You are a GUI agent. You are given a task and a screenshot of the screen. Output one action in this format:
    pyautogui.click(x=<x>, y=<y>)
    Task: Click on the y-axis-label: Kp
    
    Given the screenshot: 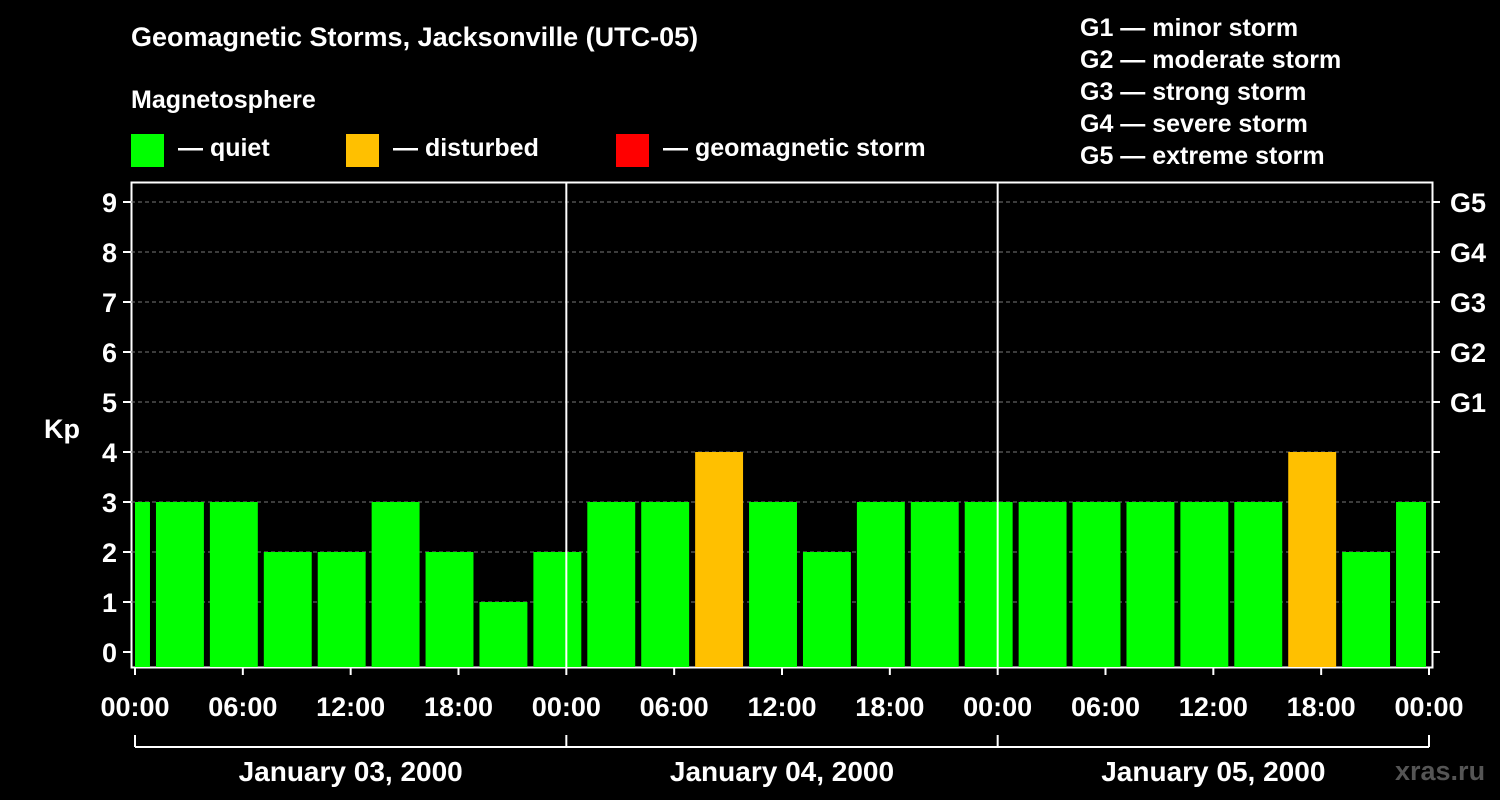 What is the action you would take?
    pyautogui.click(x=62, y=429)
    